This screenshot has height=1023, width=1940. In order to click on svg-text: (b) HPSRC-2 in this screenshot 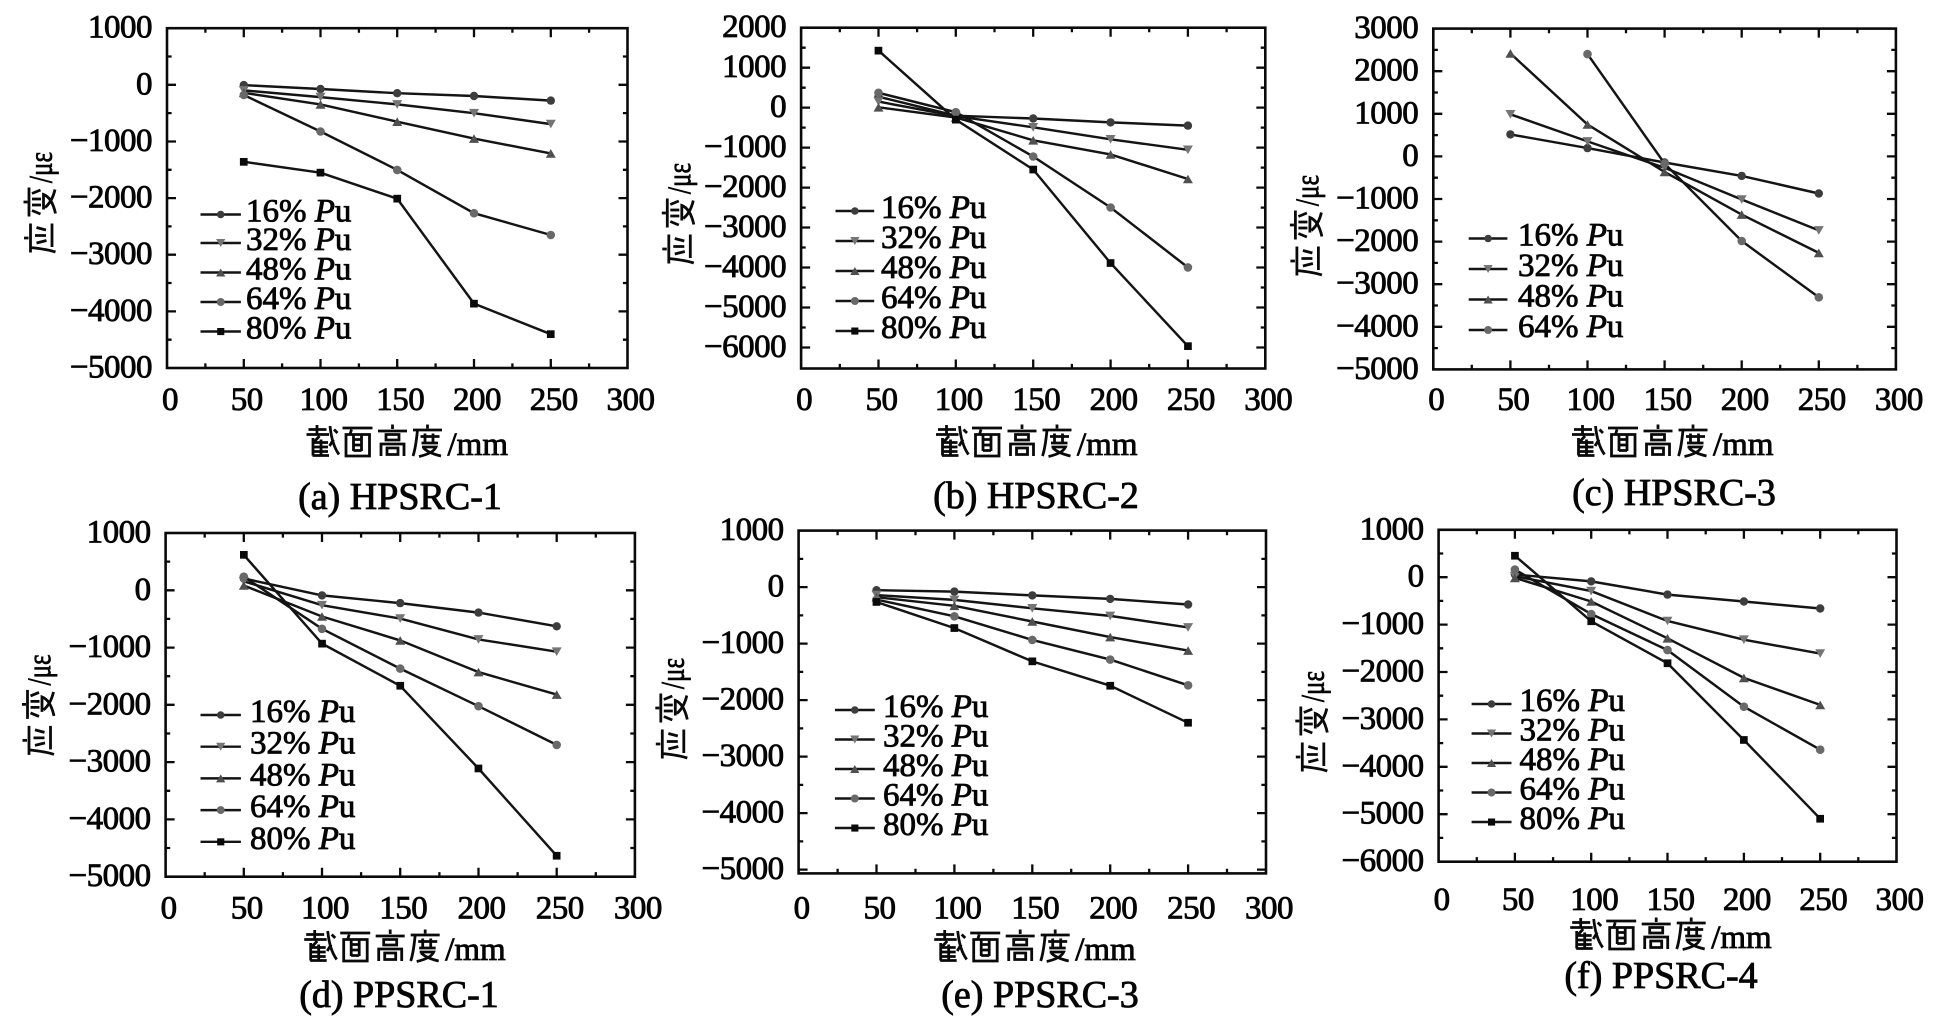, I will do `click(1036, 496)`.